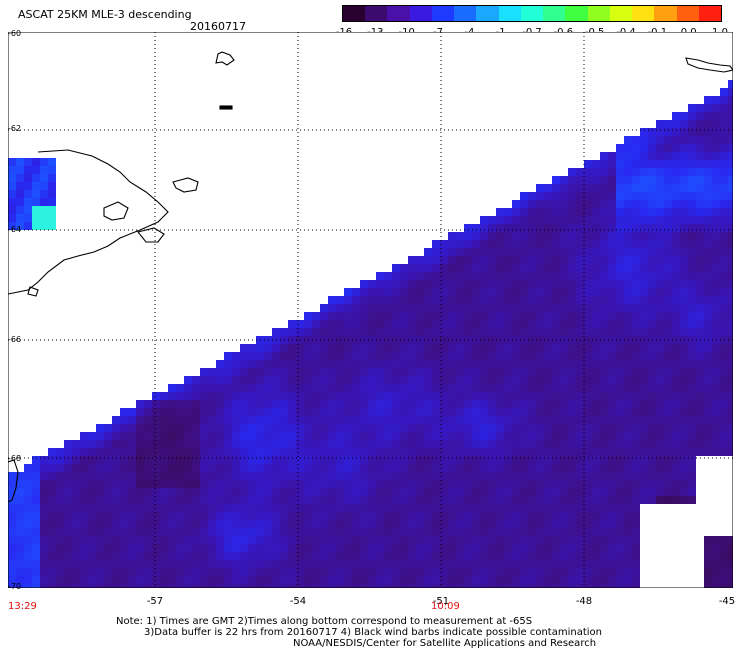 The image size is (740, 650). What do you see at coordinates (376, 13) in the screenshot?
I see `colorbar-swatch` at bounding box center [376, 13].